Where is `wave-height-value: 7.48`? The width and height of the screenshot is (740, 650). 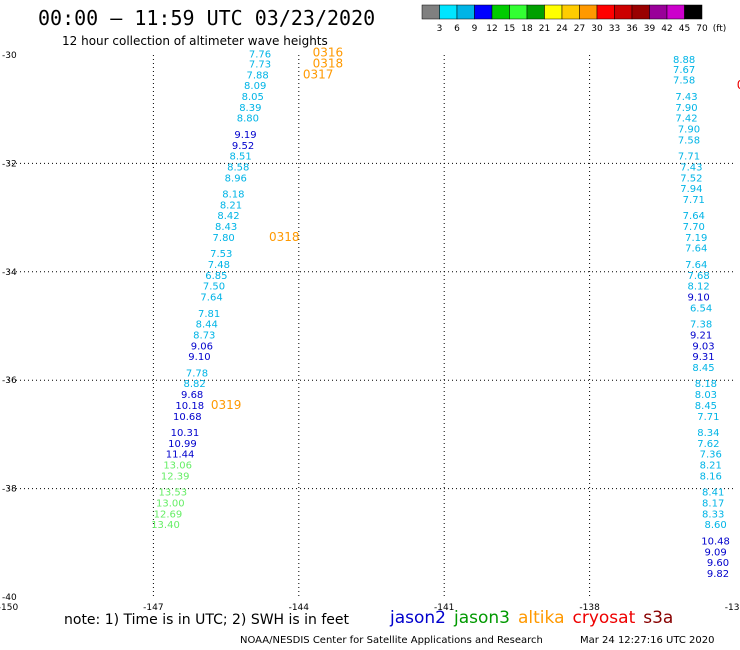 wave-height-value: 7.48 is located at coordinates (219, 265).